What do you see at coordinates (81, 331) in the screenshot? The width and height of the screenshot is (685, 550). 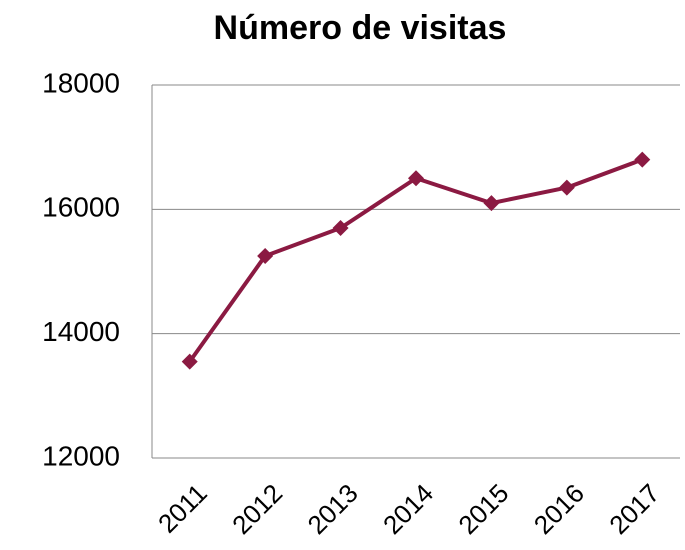 I see `y-tick-label: 14000` at bounding box center [81, 331].